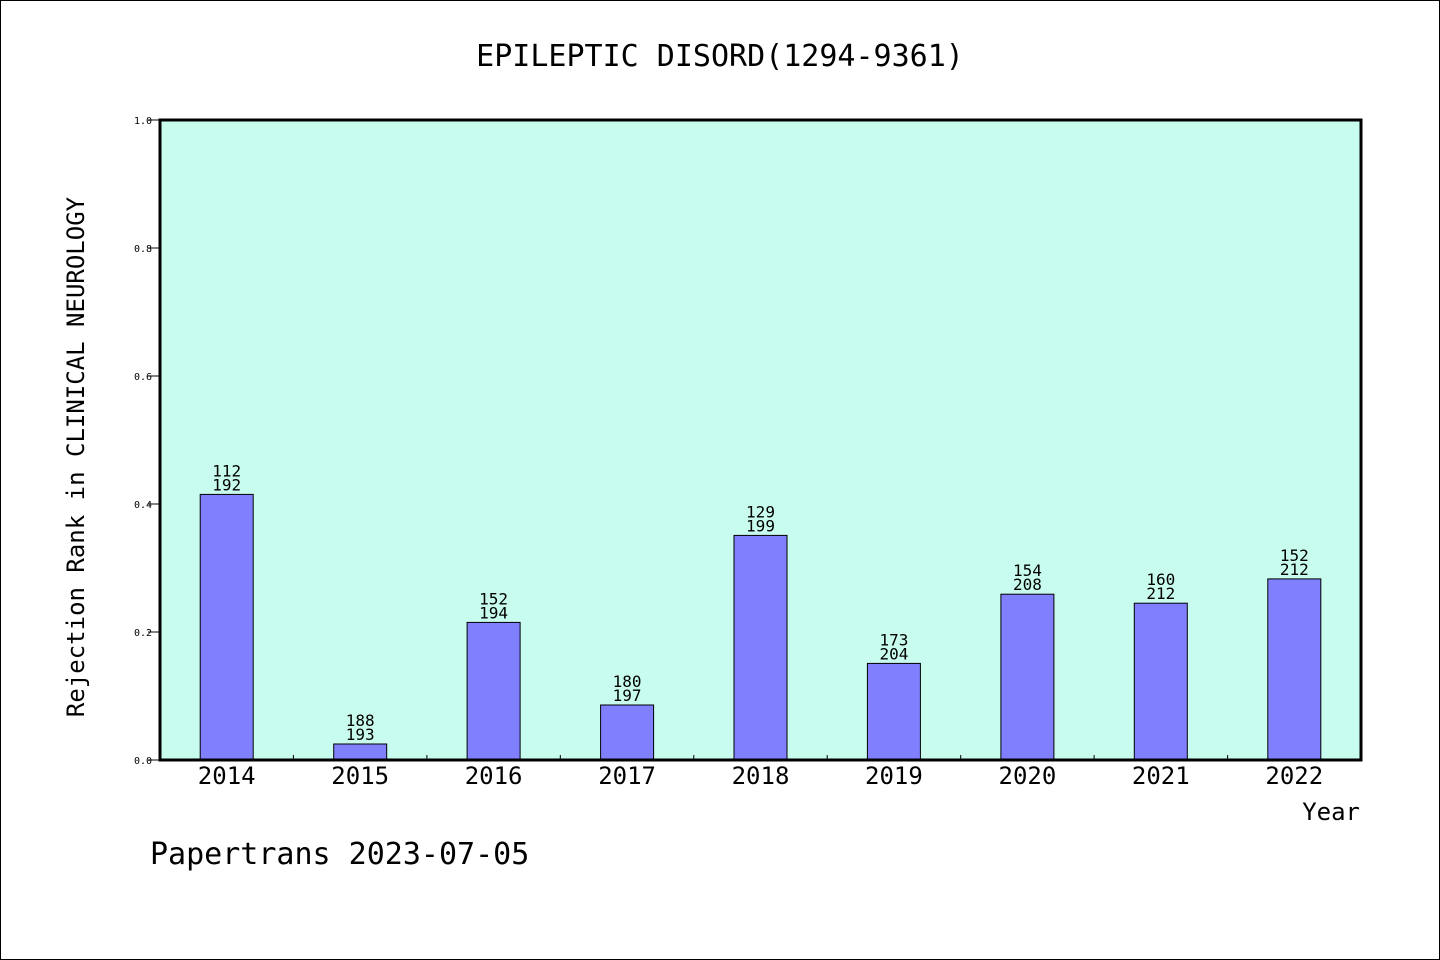  Describe the element at coordinates (1027, 570) in the screenshot. I see `bar-data-label-2020-1: 154` at that location.